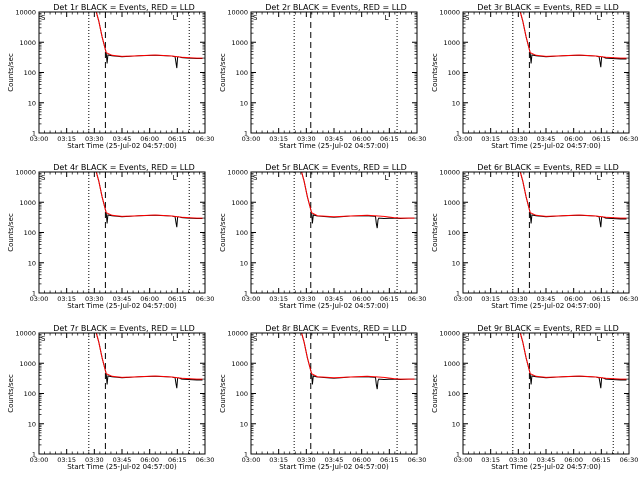  What do you see at coordinates (548, 7) in the screenshot?
I see `chart-title: Det 3r BLACK = Events, RED = LLD` at bounding box center [548, 7].